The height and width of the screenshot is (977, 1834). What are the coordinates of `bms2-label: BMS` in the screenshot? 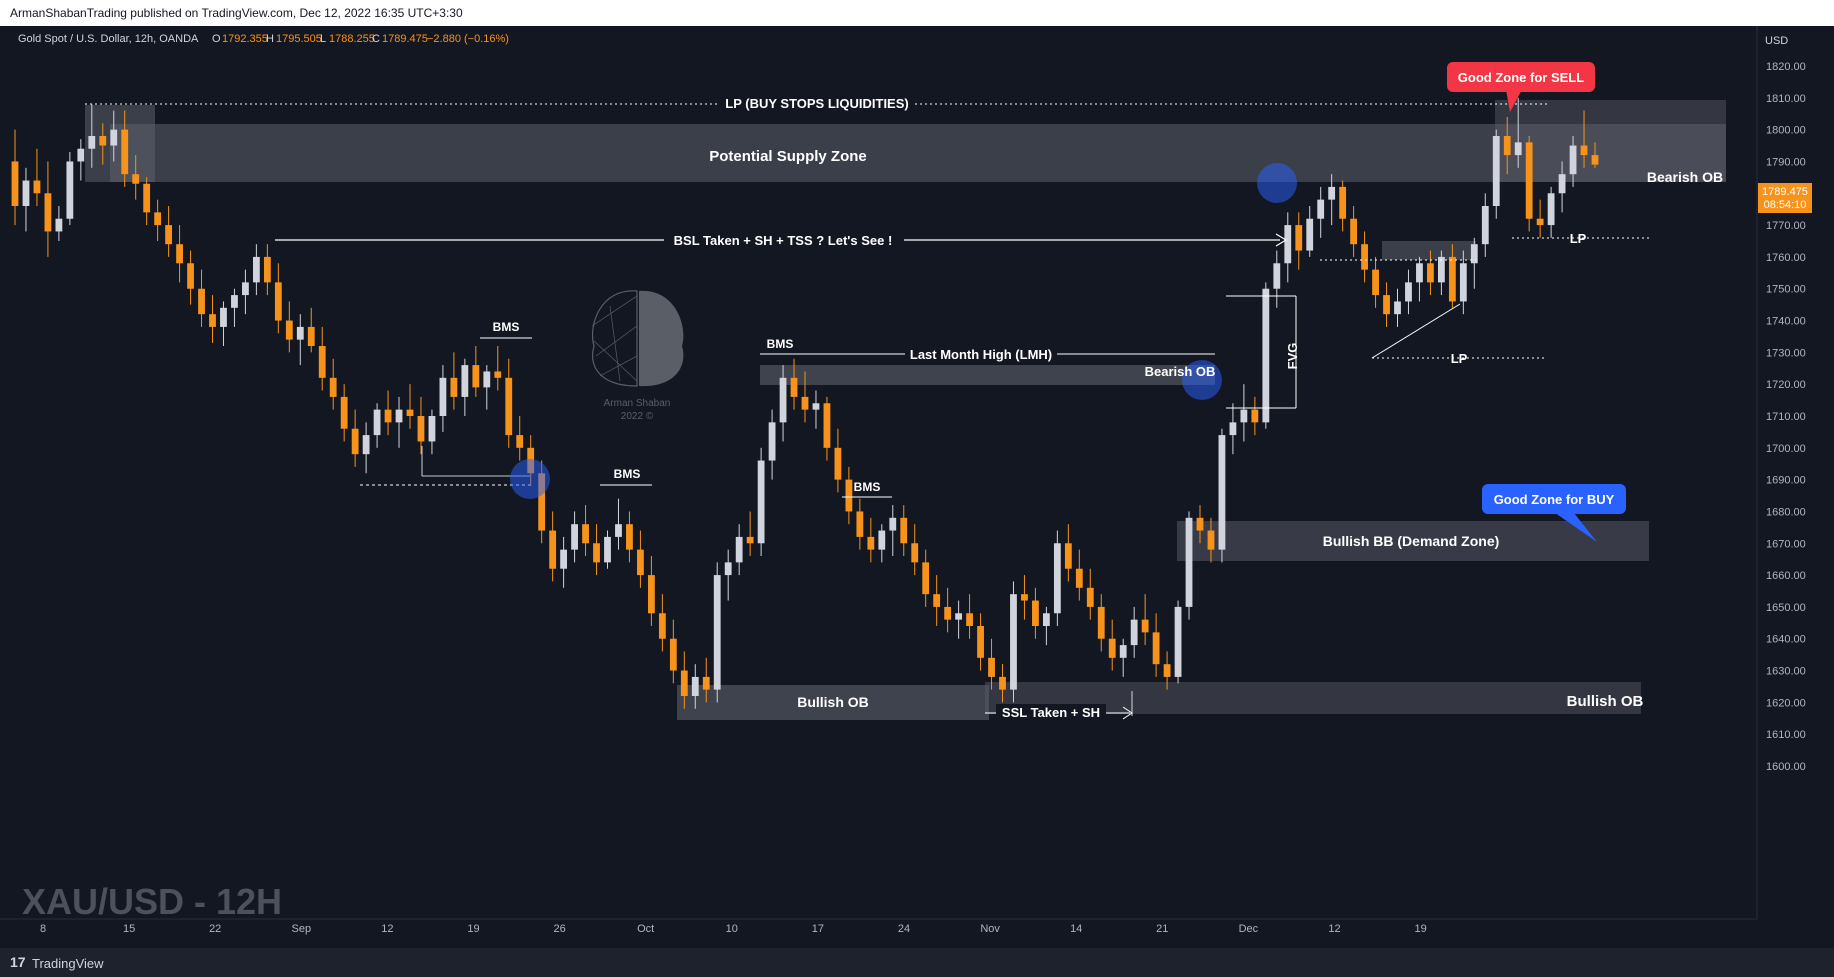 It's located at (627, 474).